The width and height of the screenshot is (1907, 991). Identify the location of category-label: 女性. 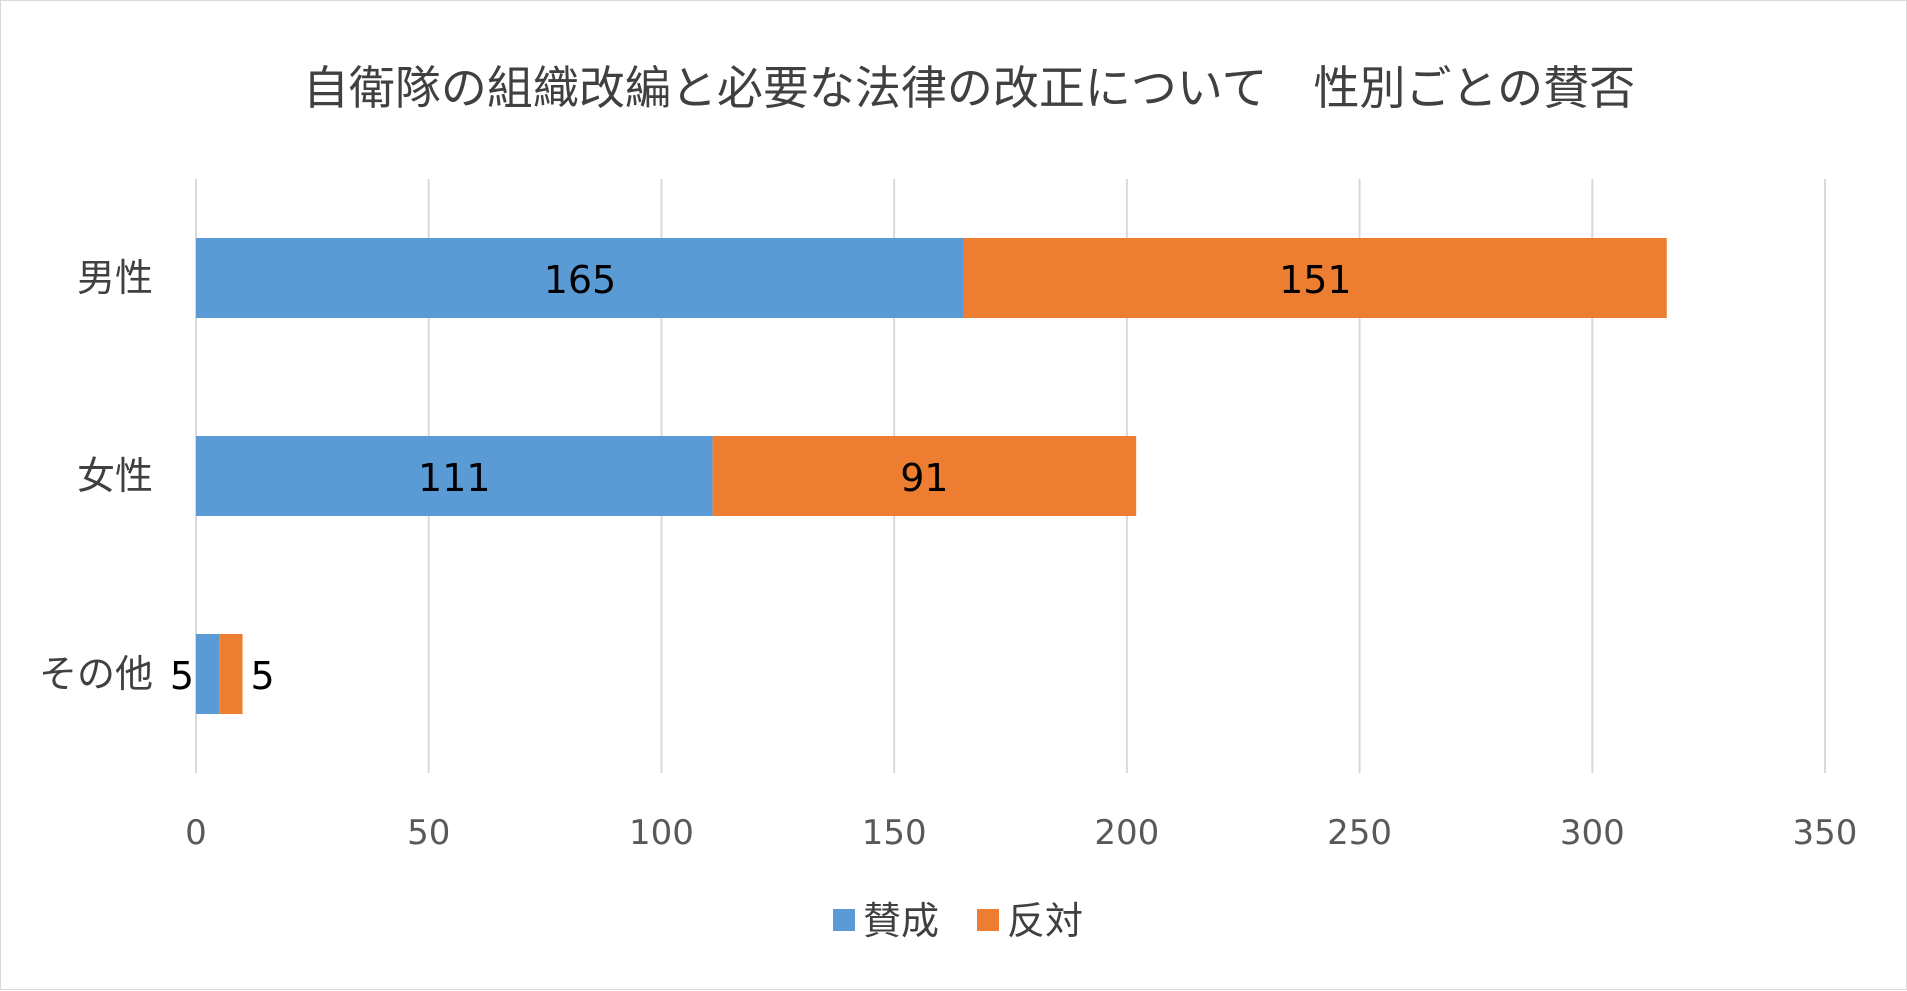
(115, 476).